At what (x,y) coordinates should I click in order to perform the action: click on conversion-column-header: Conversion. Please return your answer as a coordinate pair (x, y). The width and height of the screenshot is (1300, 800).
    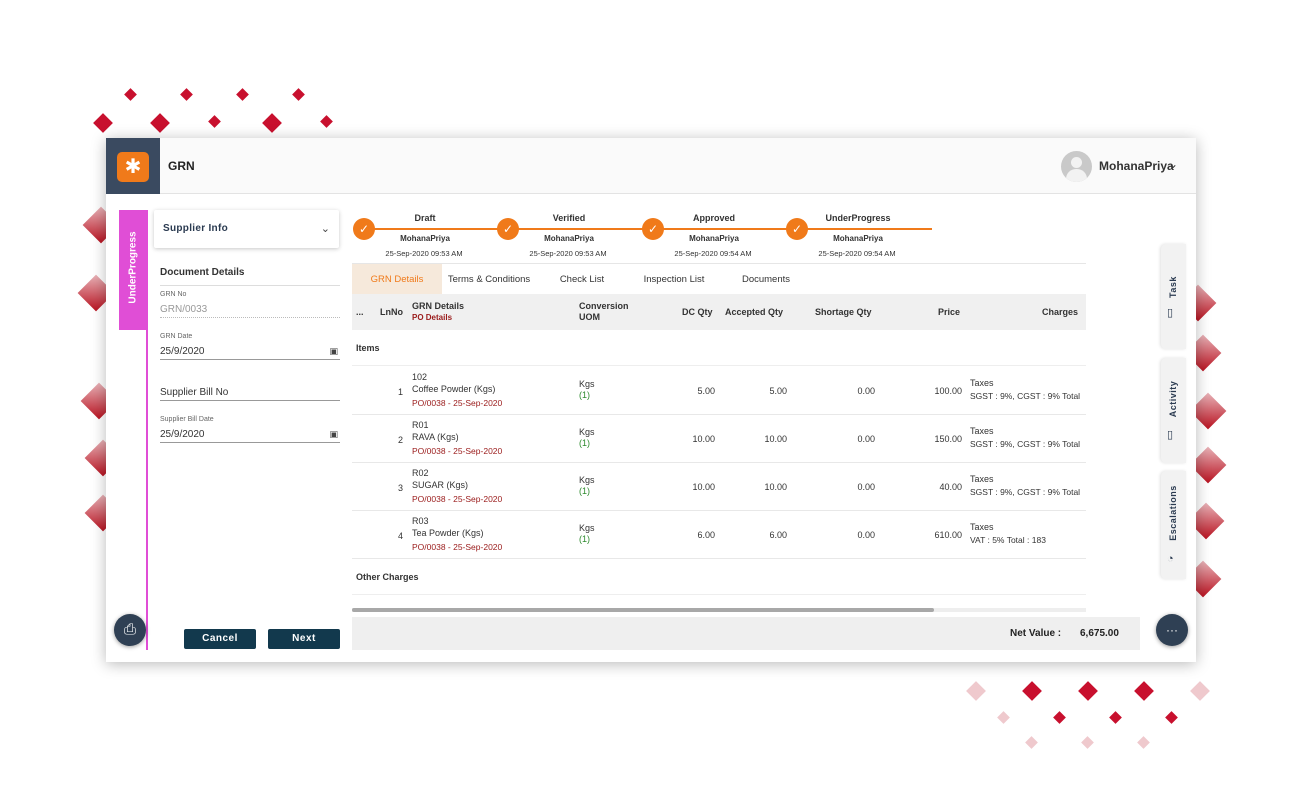
    Looking at the image, I should click on (604, 306).